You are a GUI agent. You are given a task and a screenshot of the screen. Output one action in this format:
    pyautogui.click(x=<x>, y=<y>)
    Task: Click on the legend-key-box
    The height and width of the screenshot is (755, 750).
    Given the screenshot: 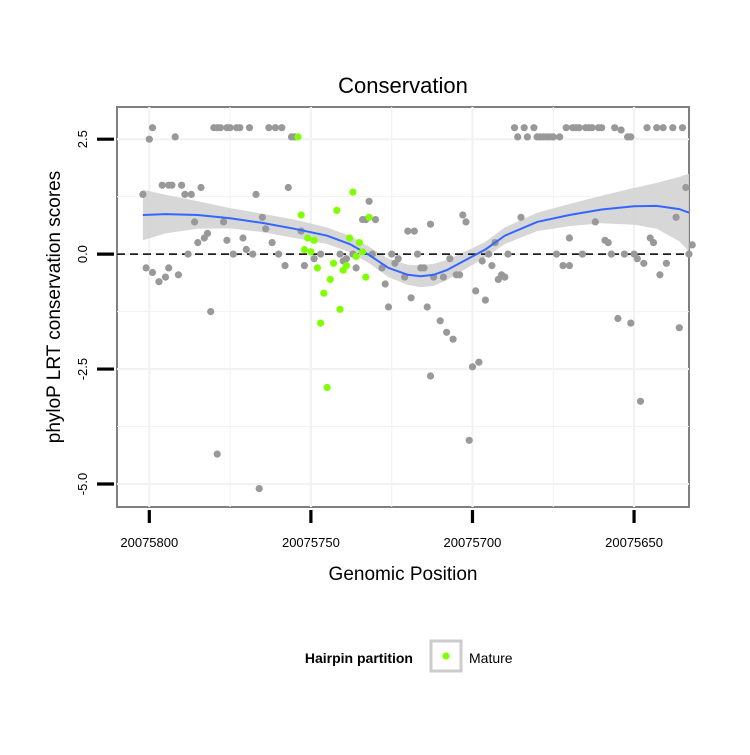 What is the action you would take?
    pyautogui.click(x=446, y=656)
    